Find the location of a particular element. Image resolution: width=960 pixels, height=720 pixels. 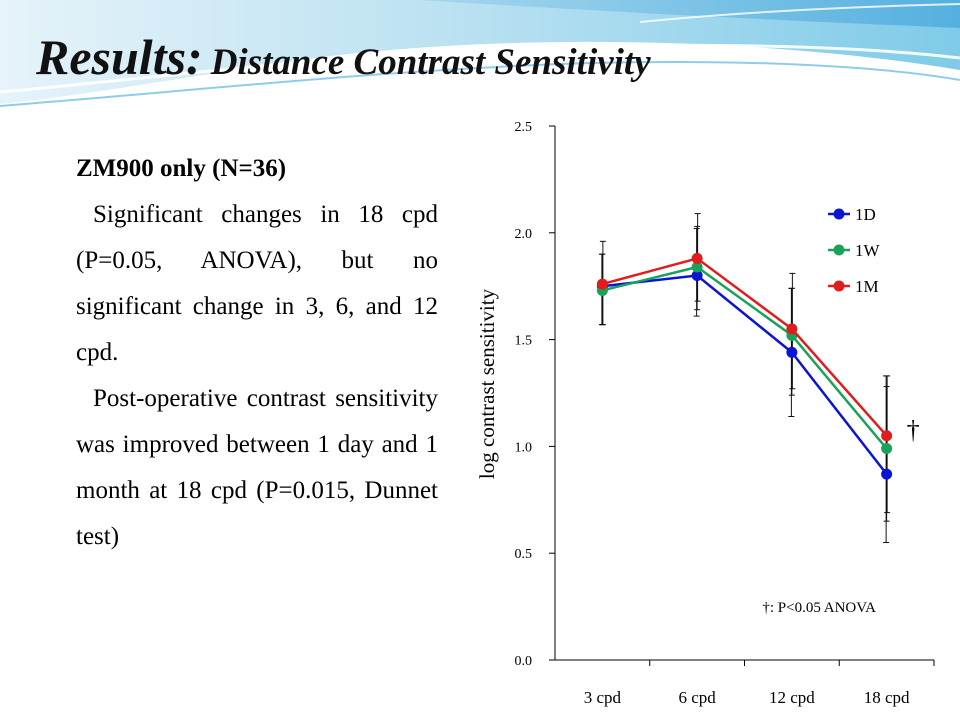

slide-title-sub: Distance Contrast Sensitivity is located at coordinates (430, 62).